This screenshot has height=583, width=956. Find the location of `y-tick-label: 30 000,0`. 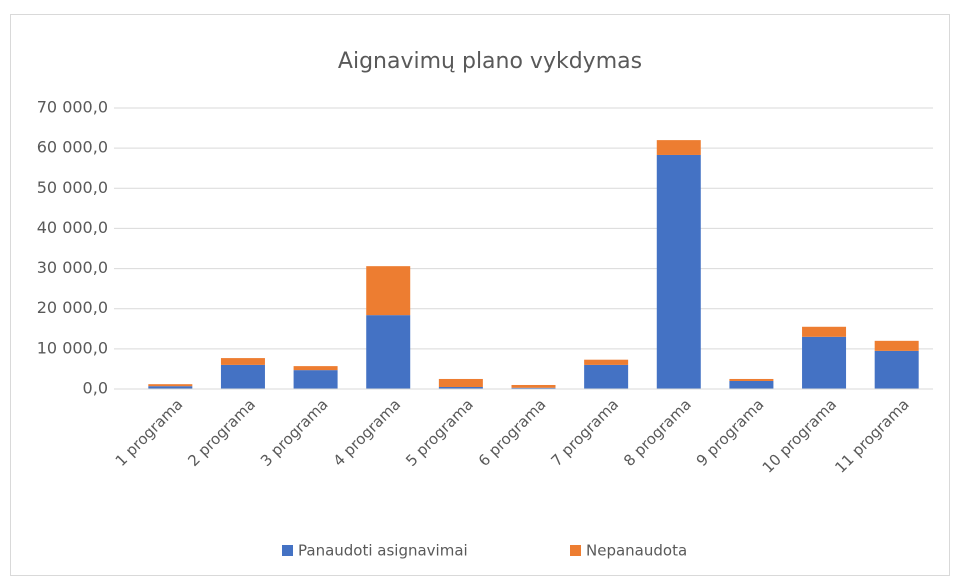

y-tick-label: 30 000,0 is located at coordinates (72, 267).